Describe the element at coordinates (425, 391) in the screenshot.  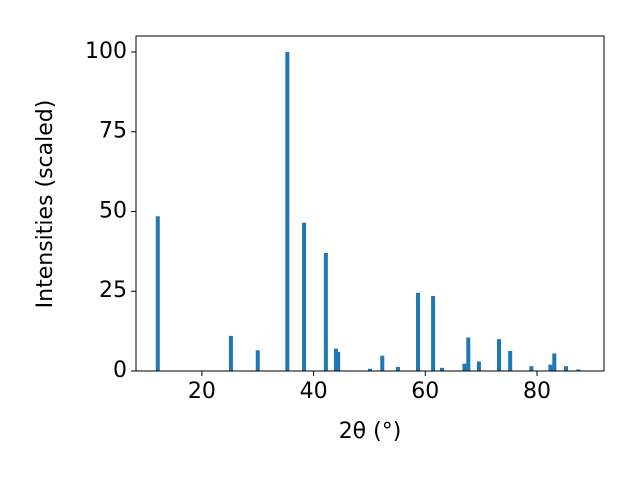
I see `x-tick-label: 60` at that location.